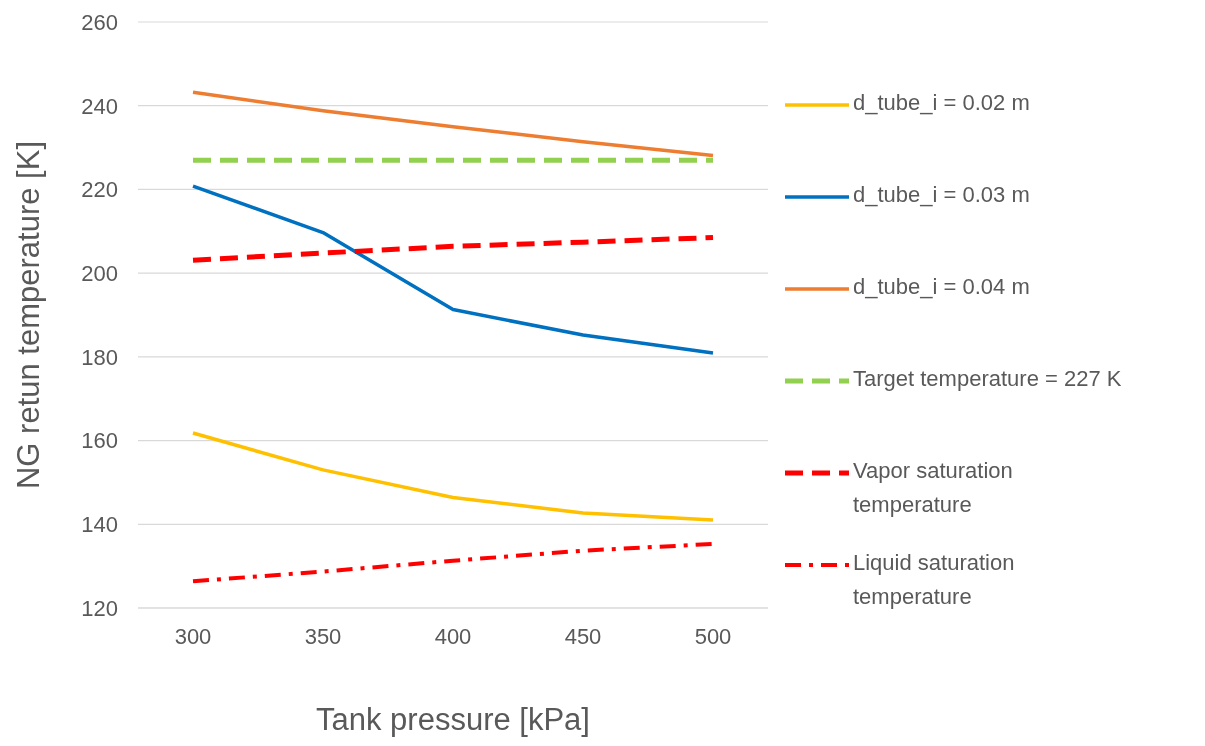 The height and width of the screenshot is (746, 1205). I want to click on x-tick-label: 450, so click(583, 636).